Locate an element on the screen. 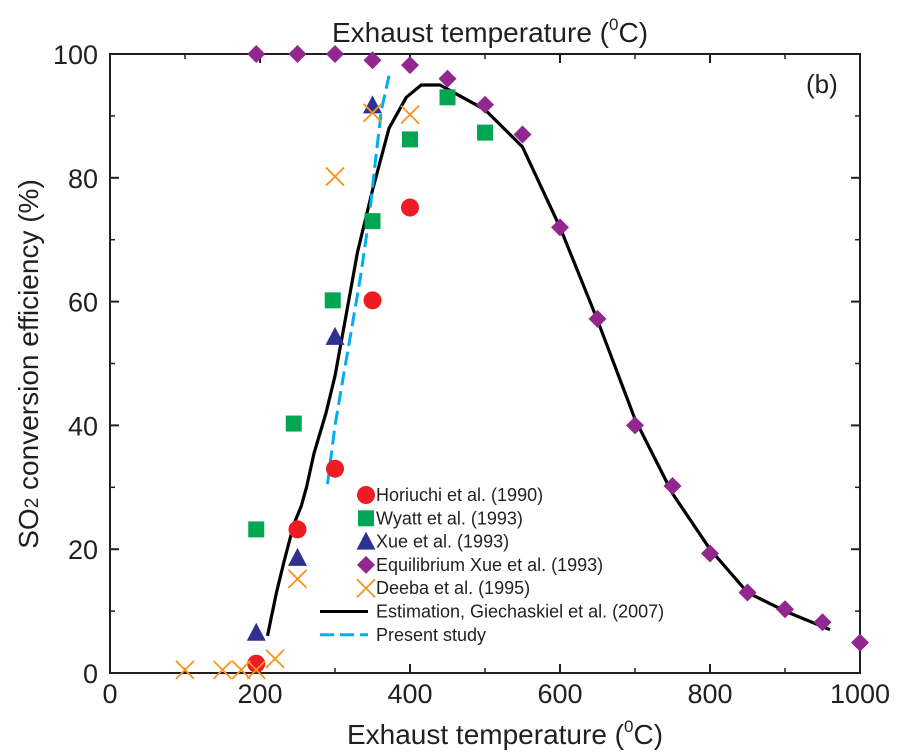 The width and height of the screenshot is (907, 755). legend-label: Xue et al. (1993) is located at coordinates (442, 542).